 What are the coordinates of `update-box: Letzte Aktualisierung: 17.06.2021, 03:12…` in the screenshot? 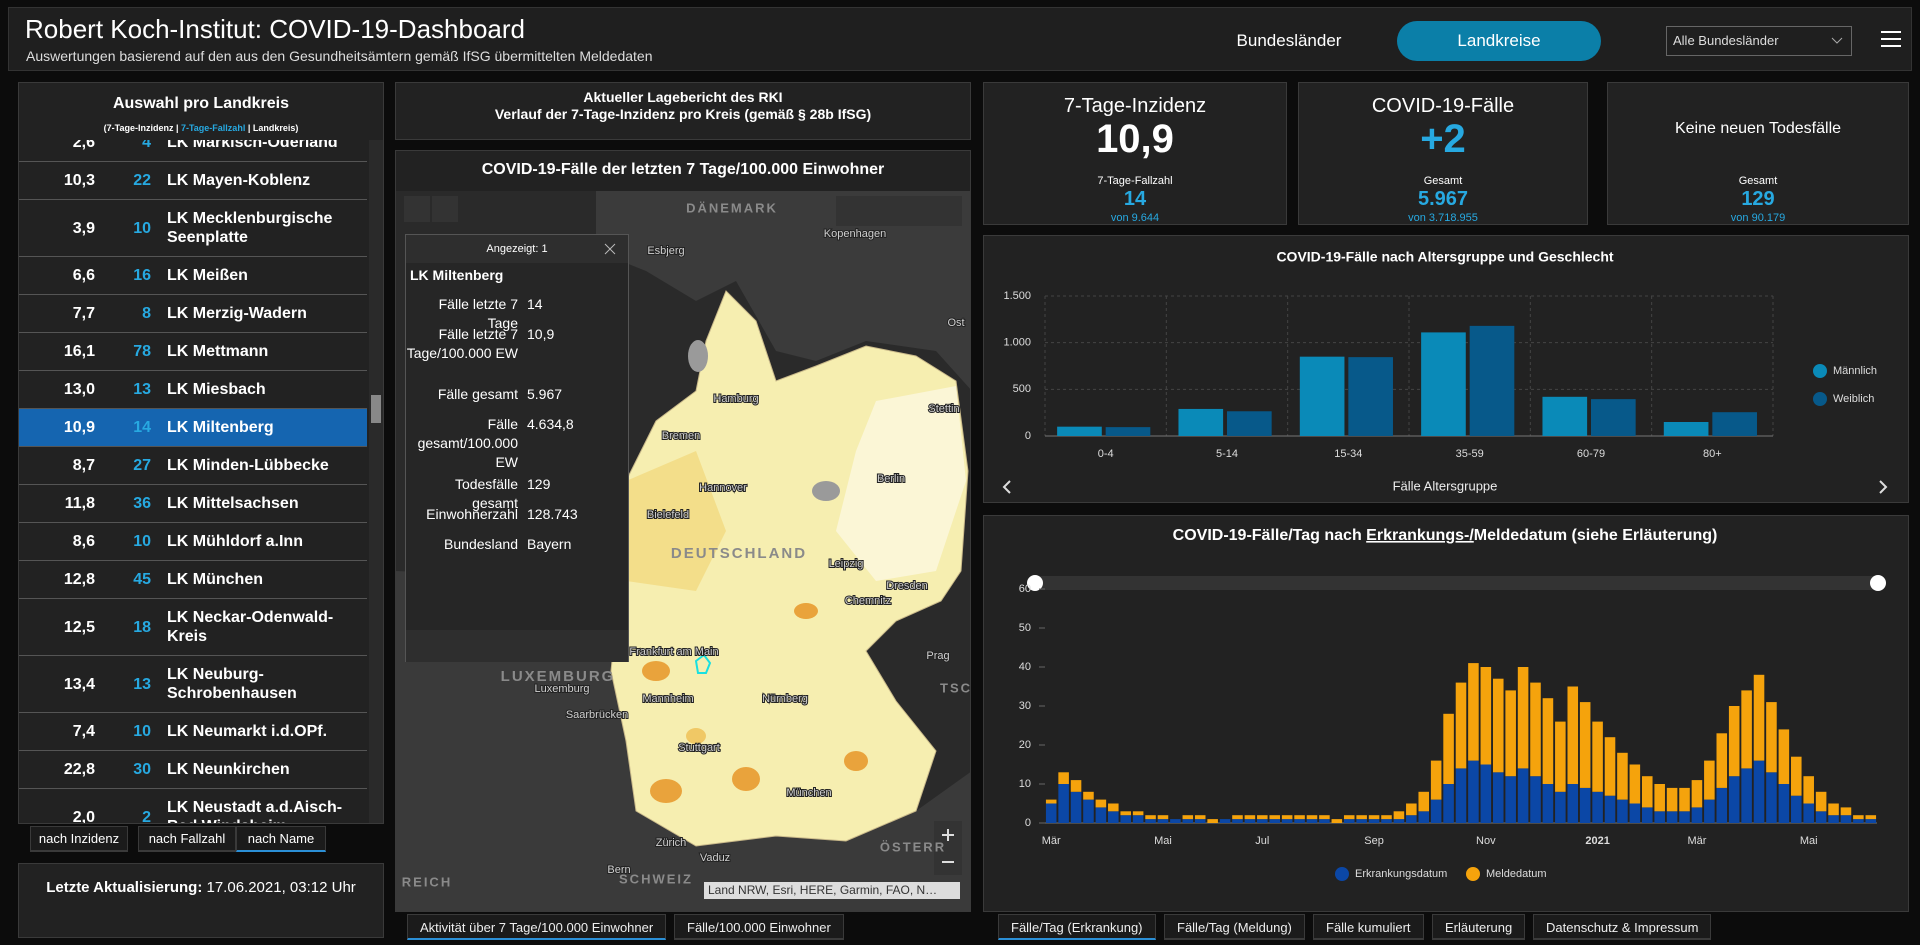 It's located at (201, 900).